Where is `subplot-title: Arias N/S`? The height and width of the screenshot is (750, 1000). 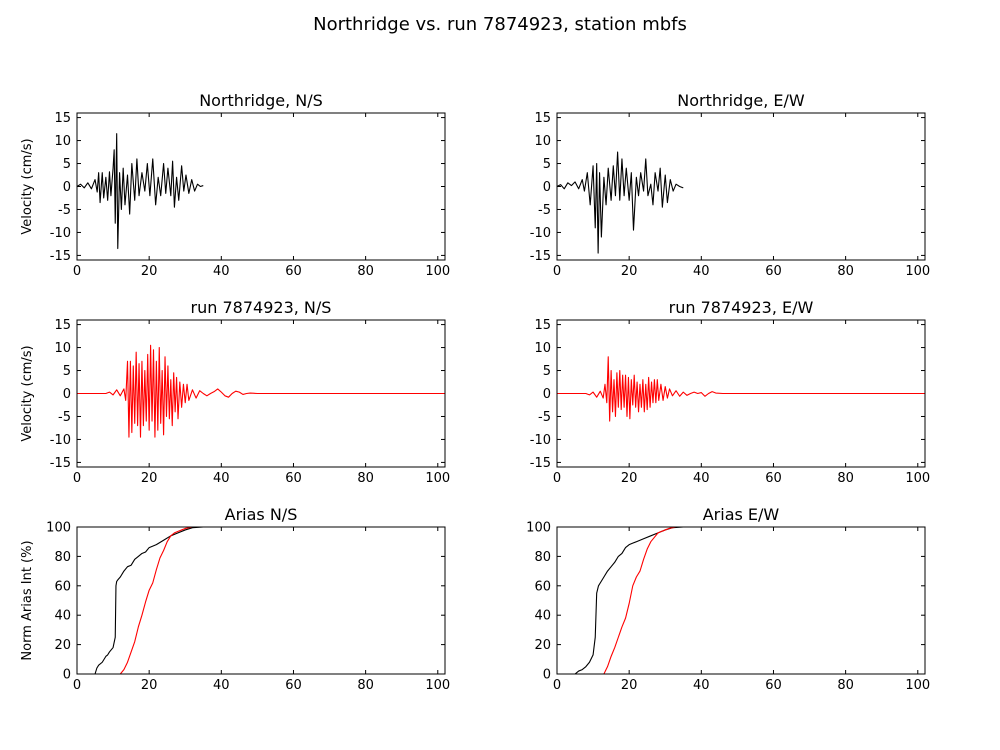 subplot-title: Arias N/S is located at coordinates (261, 514).